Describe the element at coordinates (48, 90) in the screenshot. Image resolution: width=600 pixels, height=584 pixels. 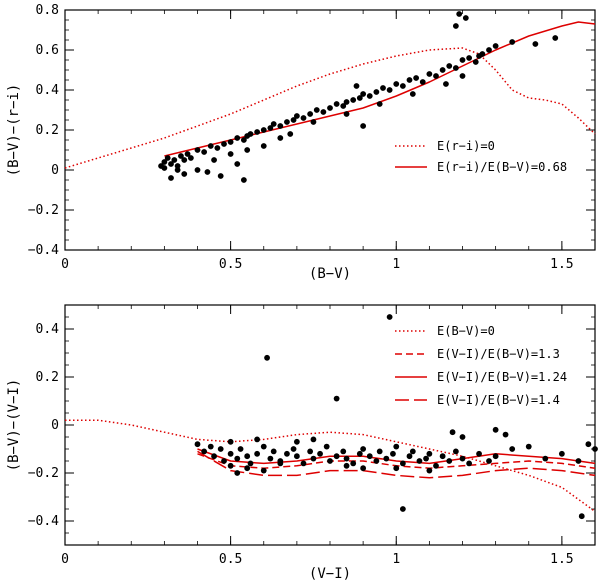
I see `top-y-tick-label: 0.4` at that location.